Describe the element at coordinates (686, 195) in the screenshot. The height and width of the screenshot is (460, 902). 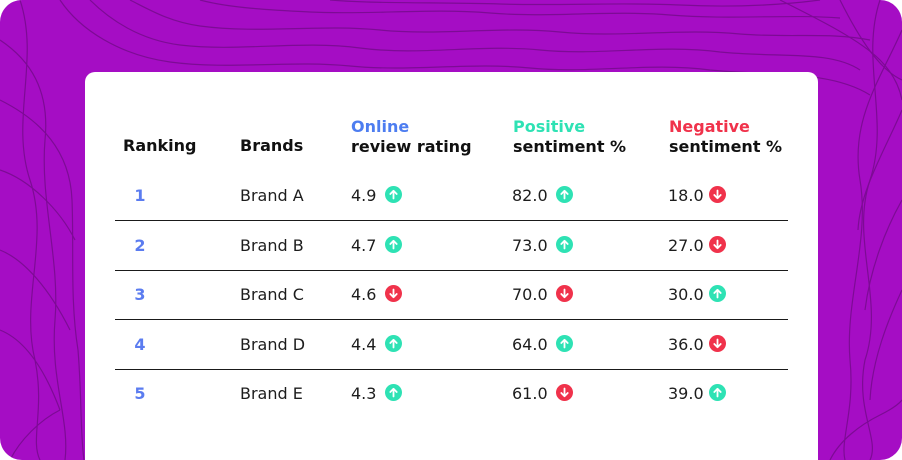
I see `negative-sentiment-value: 18.0` at that location.